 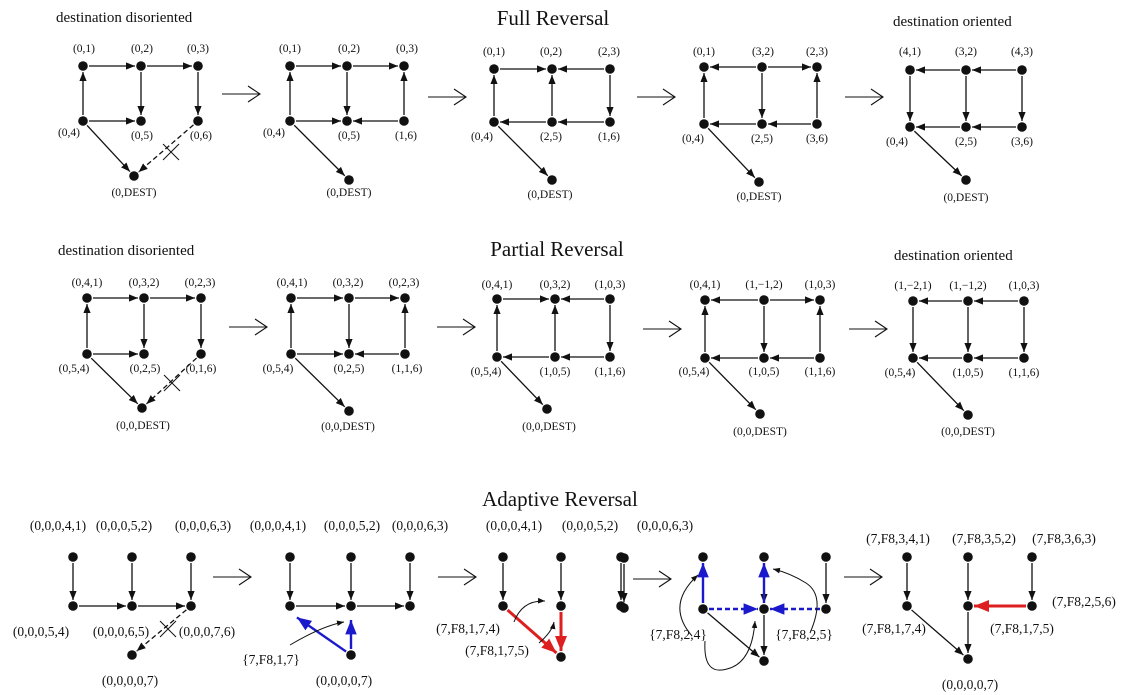 I want to click on partial-panel4-label-2: (1,−1,2), so click(x=763, y=285).